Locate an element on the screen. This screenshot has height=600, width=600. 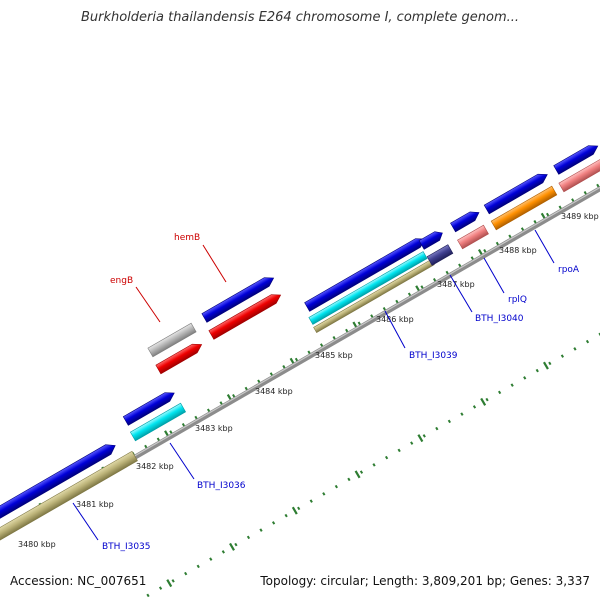
scale-label: 3484 kbp is located at coordinates (274, 391).